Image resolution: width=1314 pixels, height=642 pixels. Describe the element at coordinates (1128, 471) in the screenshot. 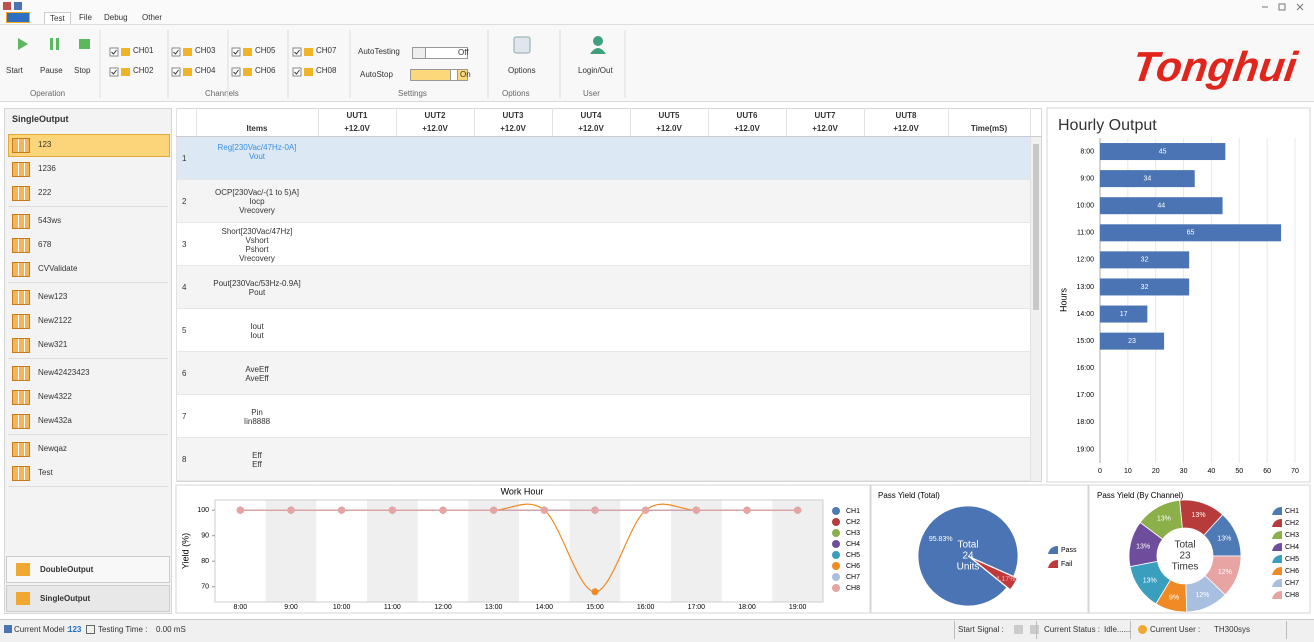

I see `x-tick-label: 10` at that location.